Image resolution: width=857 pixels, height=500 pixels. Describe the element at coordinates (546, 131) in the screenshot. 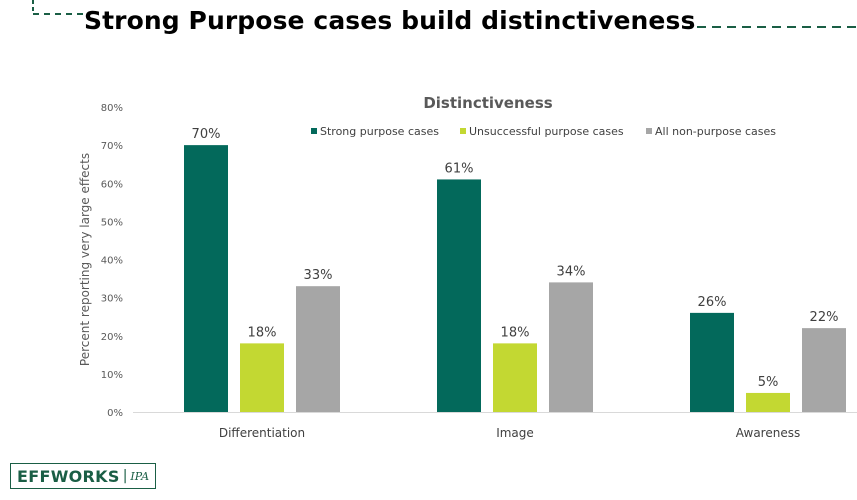

I see `legend-label: Unsuccessful purpose cases` at that location.